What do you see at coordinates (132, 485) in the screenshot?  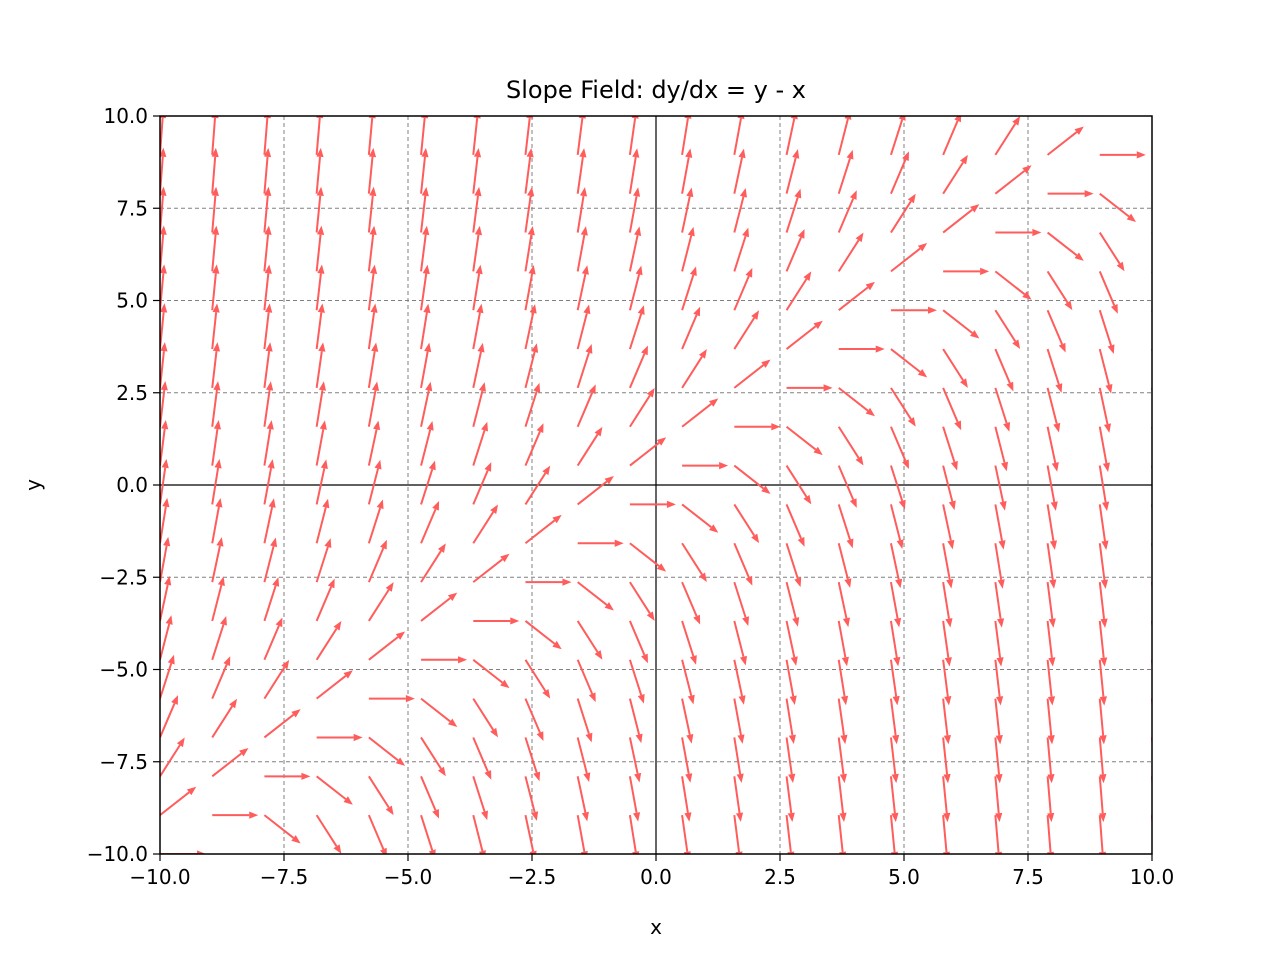 I see `y-tick-label: 0.0` at bounding box center [132, 485].